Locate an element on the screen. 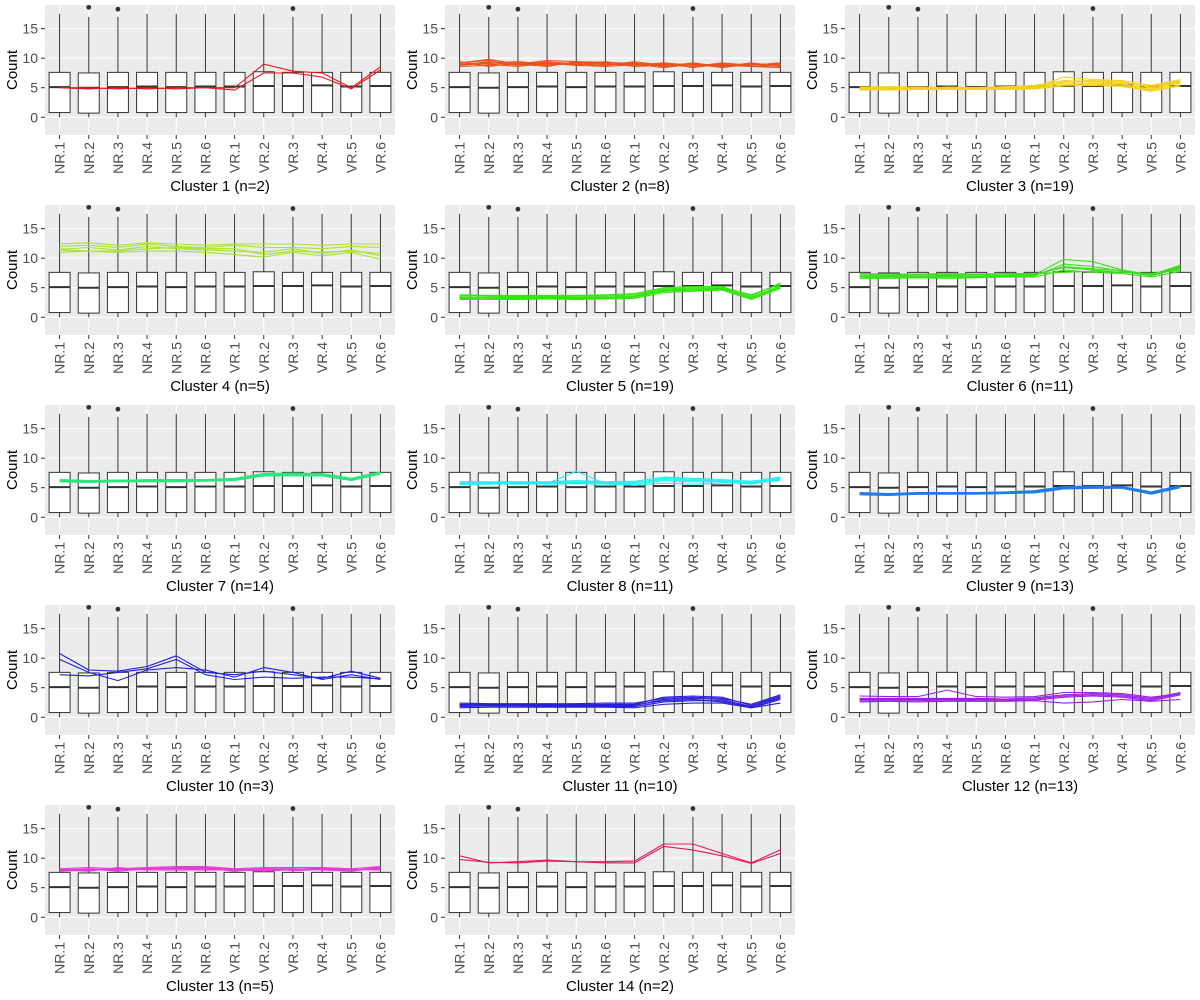  panel-label: Cluster 12 (n=13) is located at coordinates (1020, 786).